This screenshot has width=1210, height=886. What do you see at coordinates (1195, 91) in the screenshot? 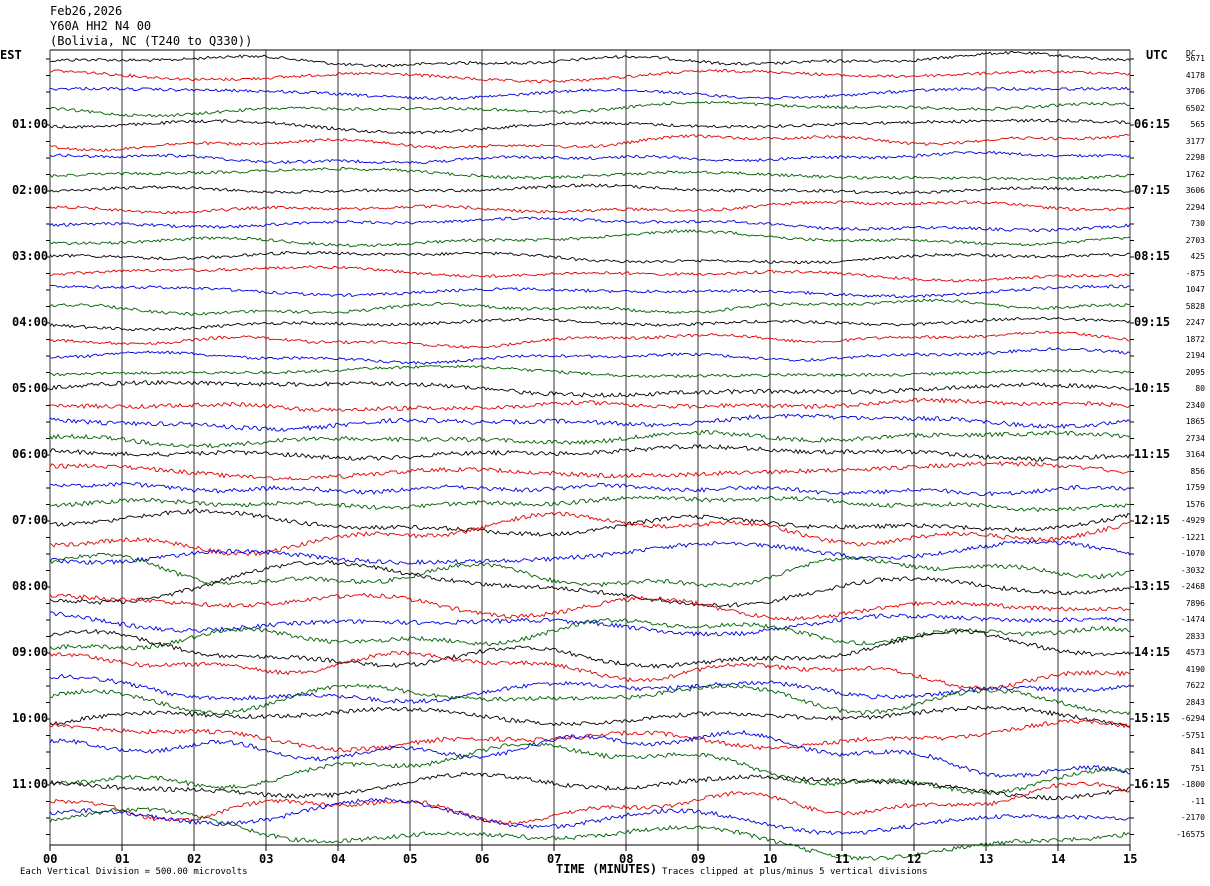
I see `dc-offset-label: 3706` at bounding box center [1195, 91].